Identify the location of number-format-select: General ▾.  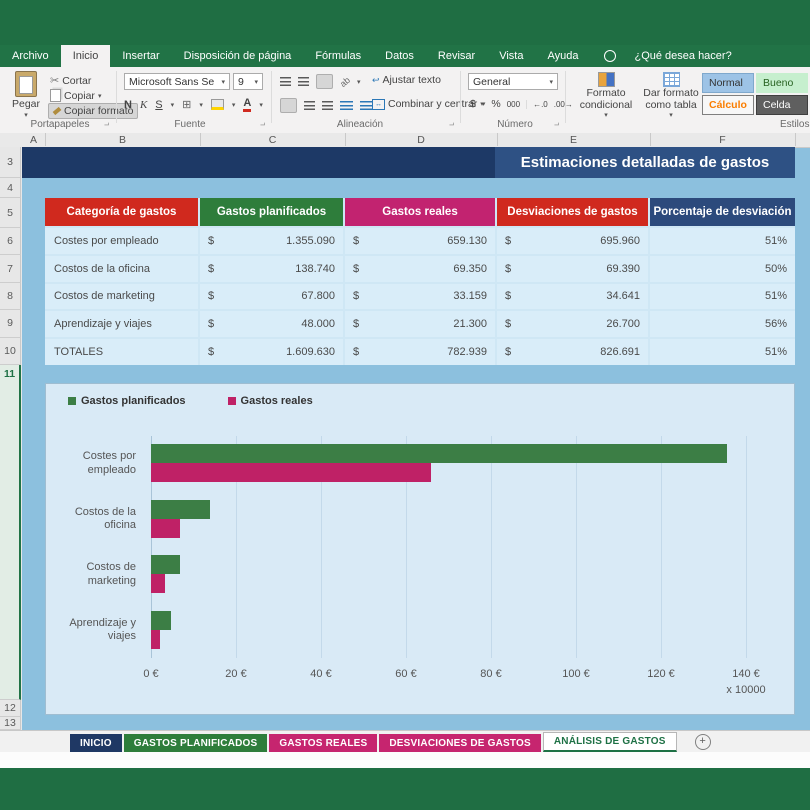
(513, 81).